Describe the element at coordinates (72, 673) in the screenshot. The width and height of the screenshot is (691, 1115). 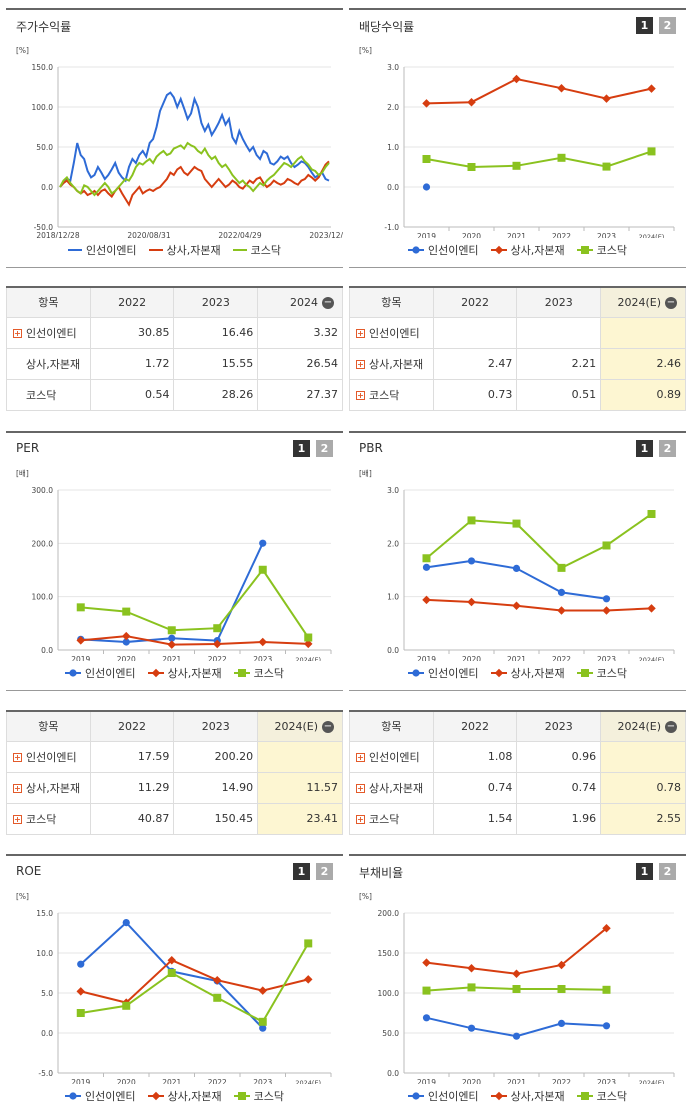
I see `legend-marker` at that location.